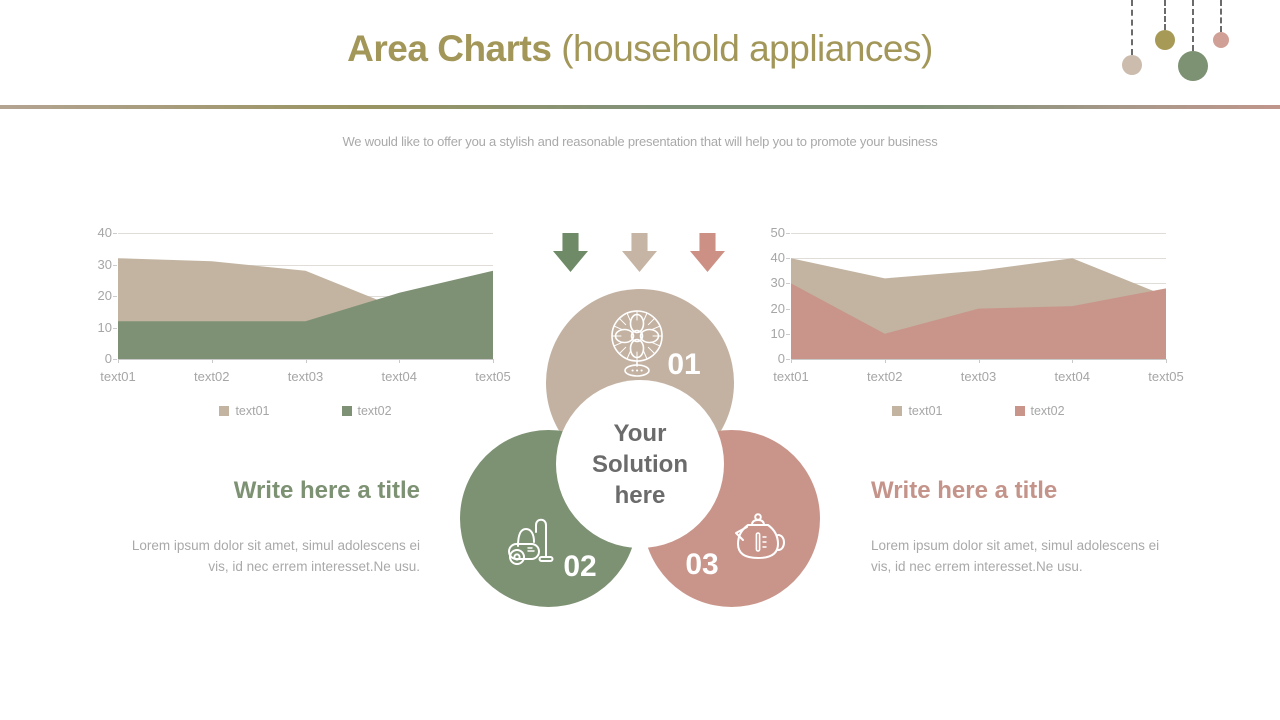  I want to click on y-tick-label: 50, so click(777, 232).